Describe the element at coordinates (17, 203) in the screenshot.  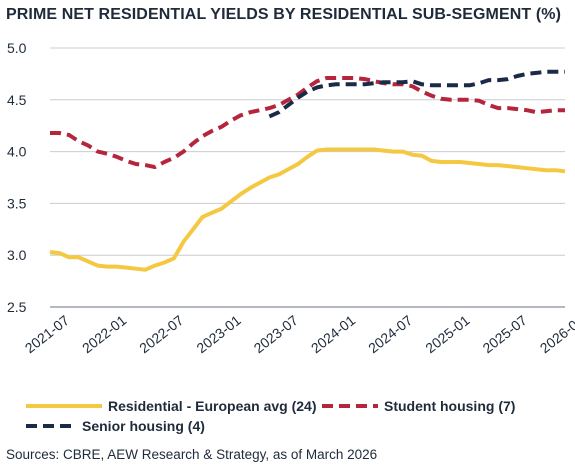
I see `y-tick-label-3.5: 3.5` at that location.